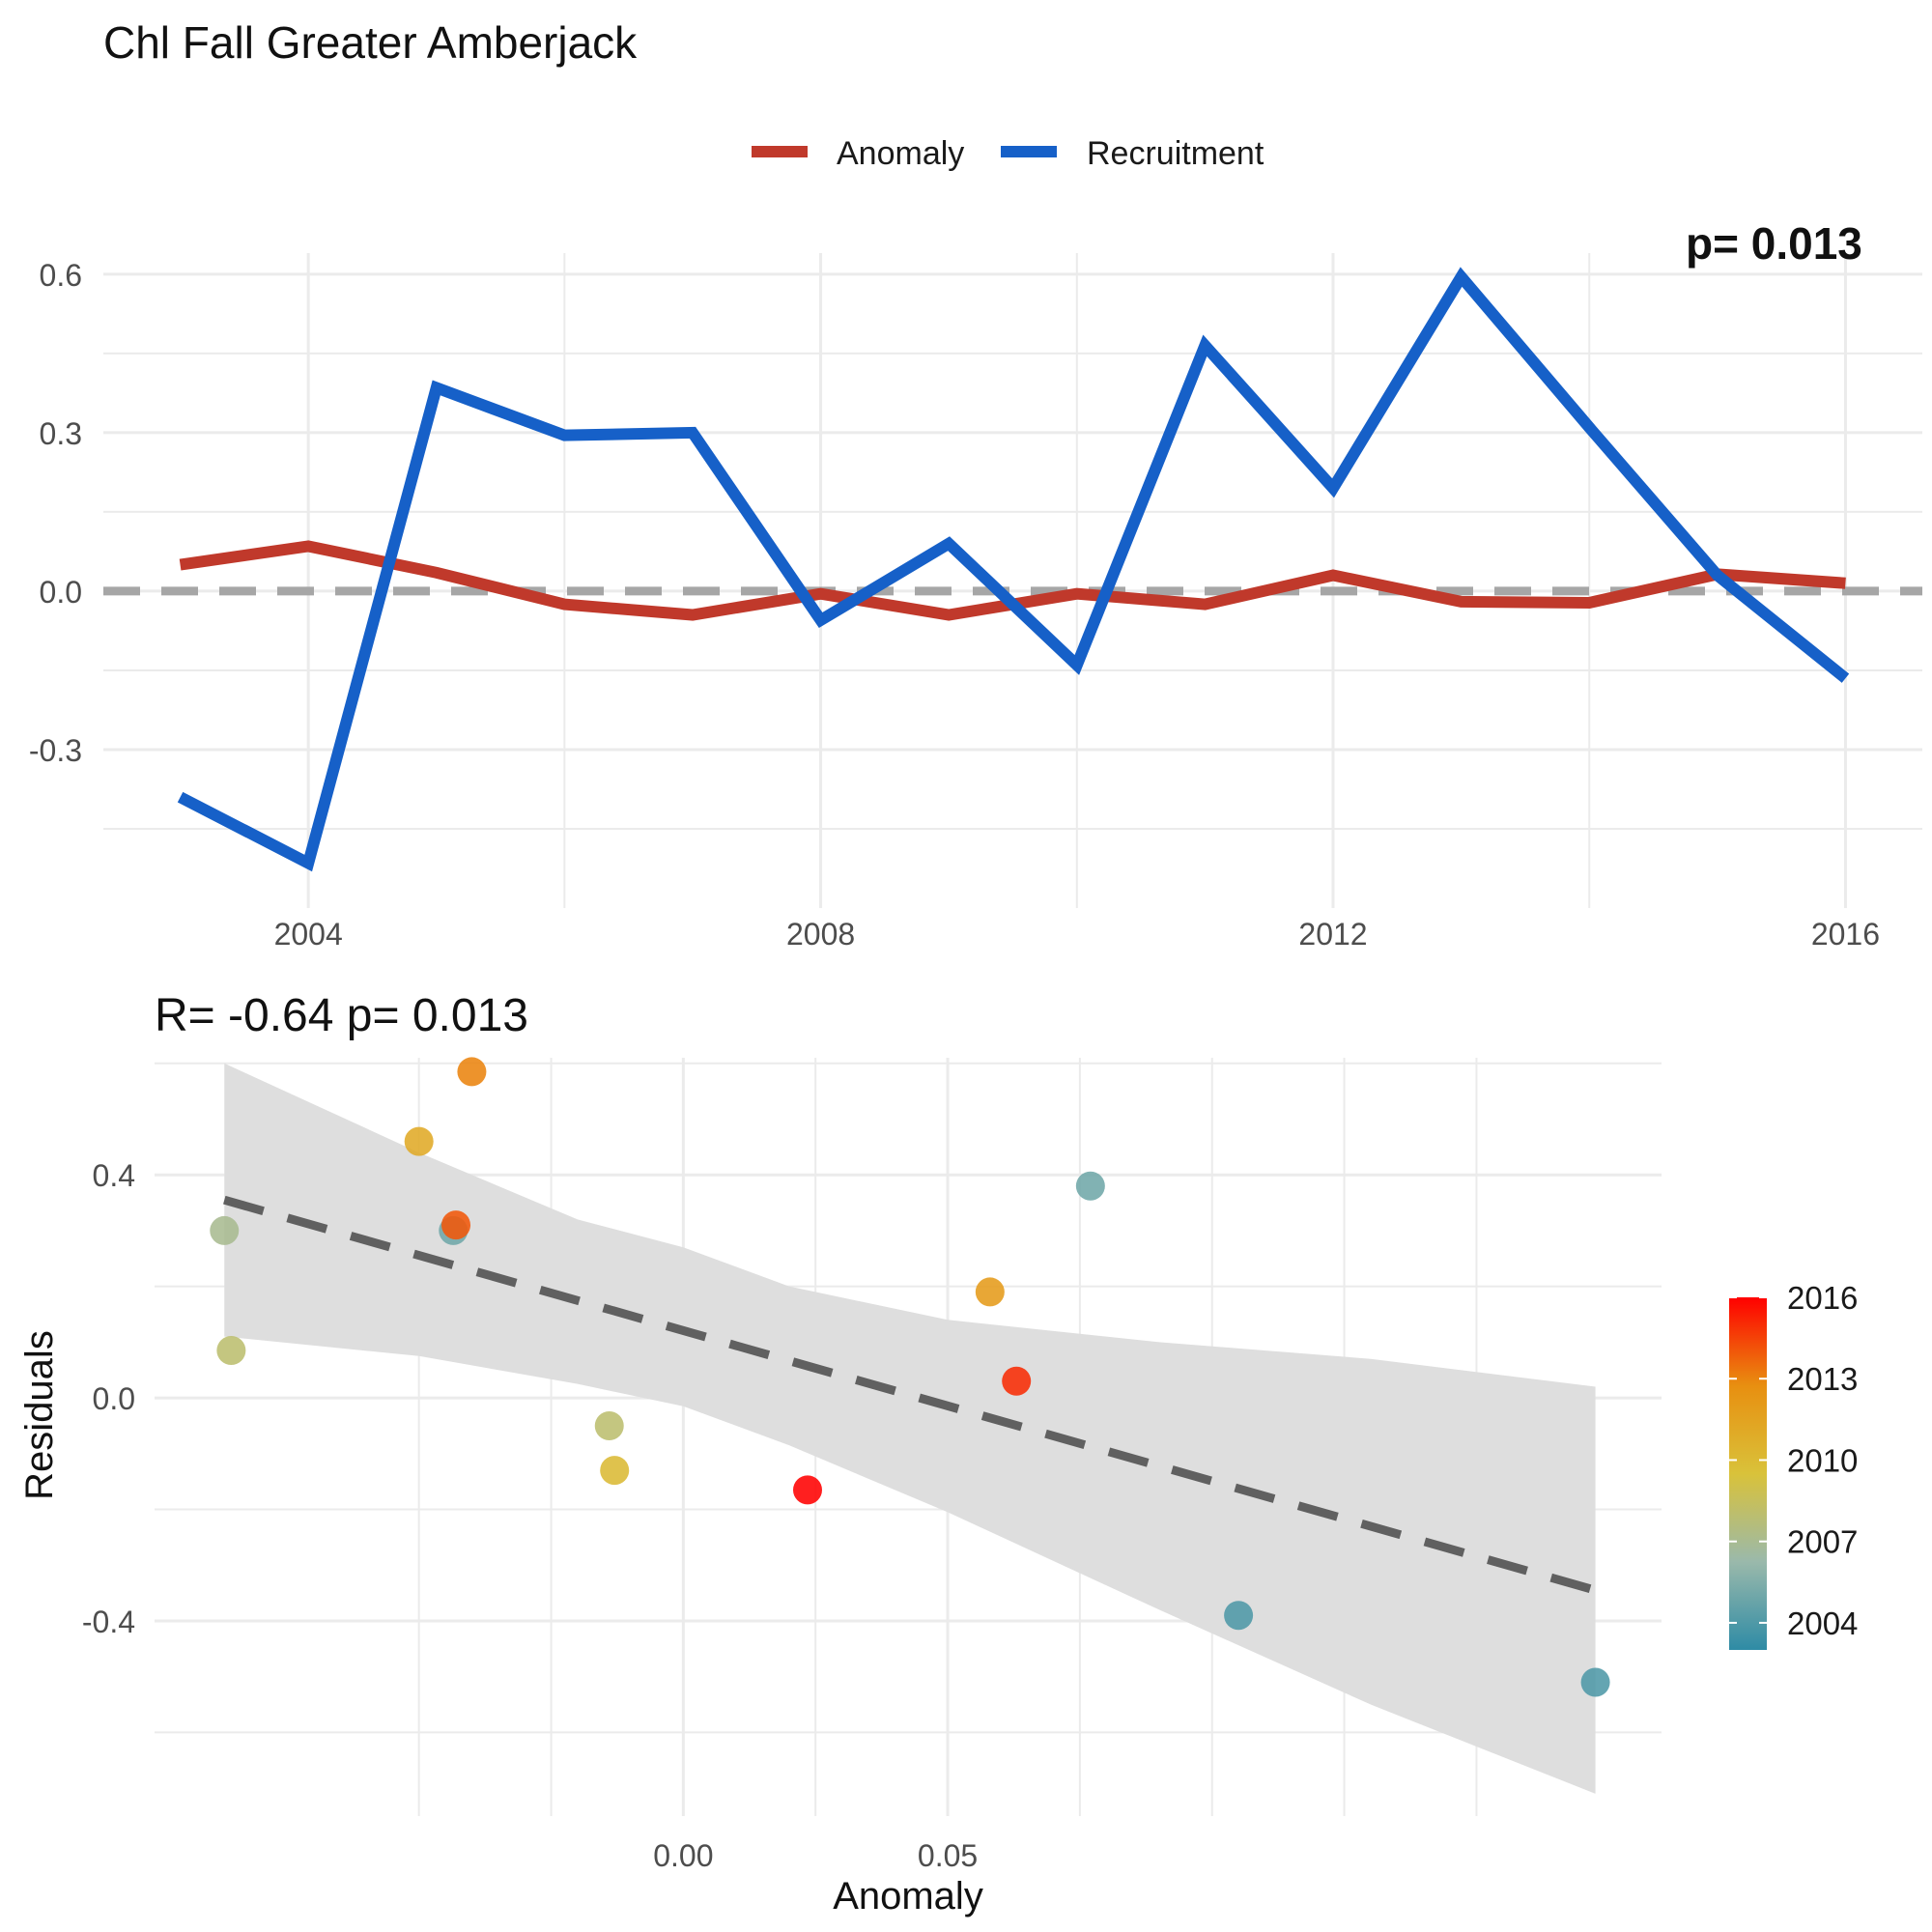  What do you see at coordinates (1175, 153) in the screenshot?
I see `legend-label-recruitment: Recruitment` at bounding box center [1175, 153].